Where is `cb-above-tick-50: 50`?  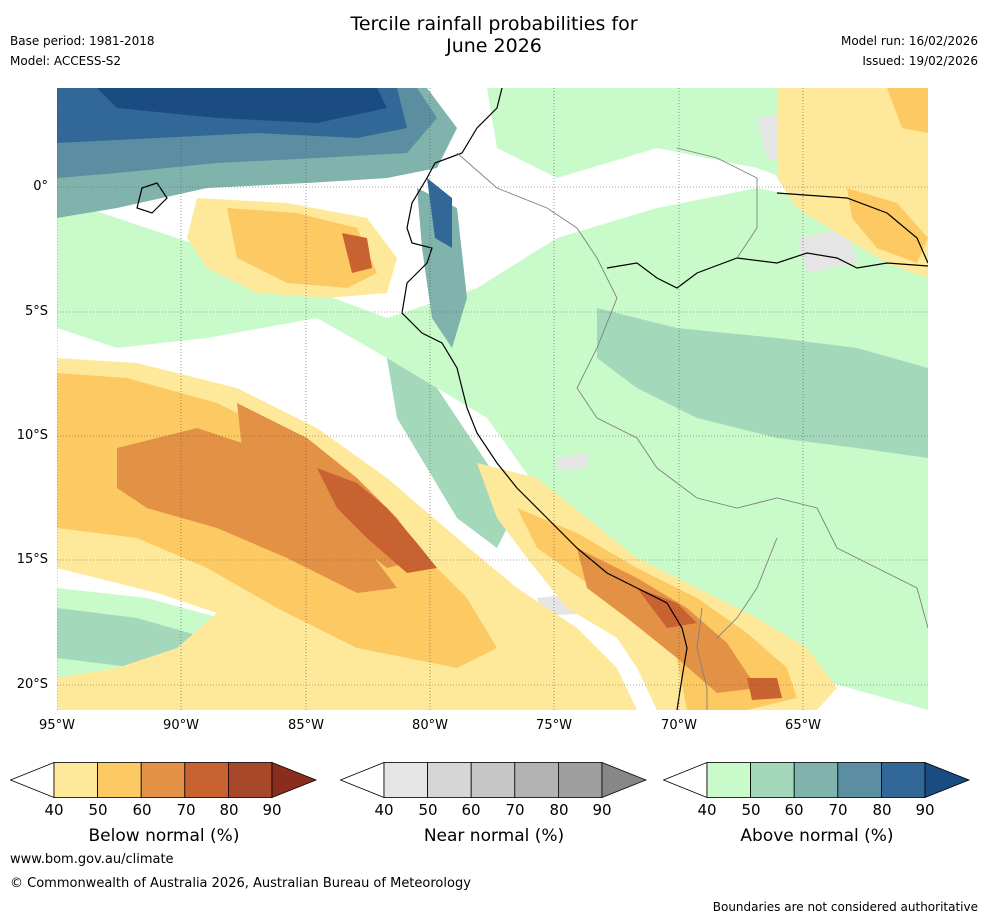
cb-above-tick-50: 50 is located at coordinates (751, 810).